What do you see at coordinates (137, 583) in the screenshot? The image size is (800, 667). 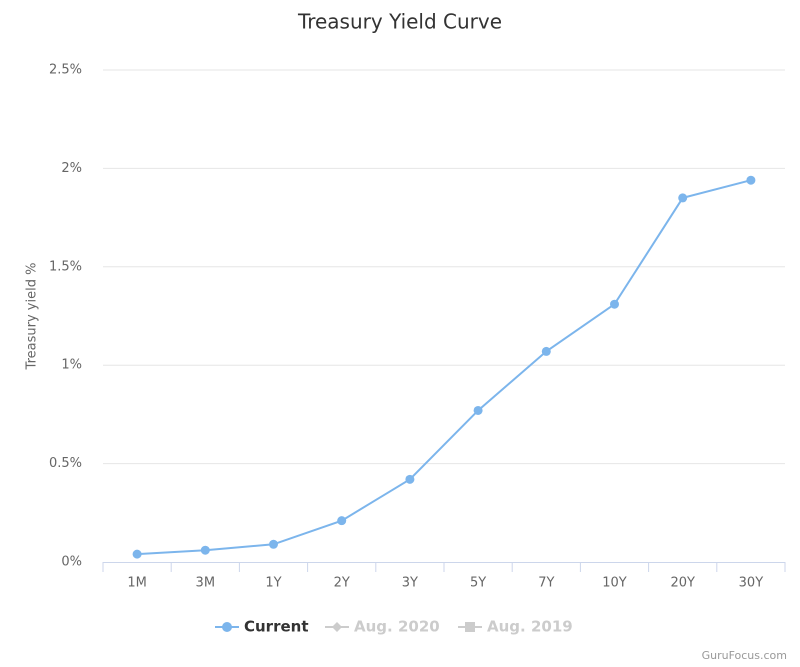 I see `x-tick-label: 1M` at bounding box center [137, 583].